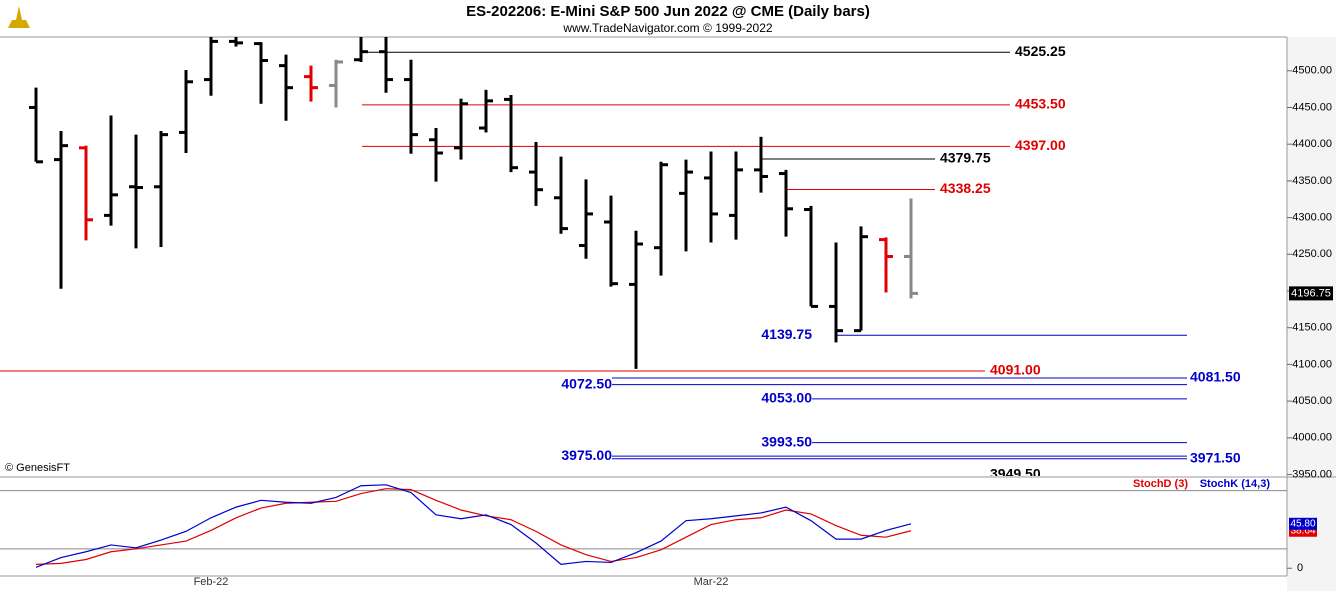  I want to click on level-label: 4072.50, so click(586, 383).